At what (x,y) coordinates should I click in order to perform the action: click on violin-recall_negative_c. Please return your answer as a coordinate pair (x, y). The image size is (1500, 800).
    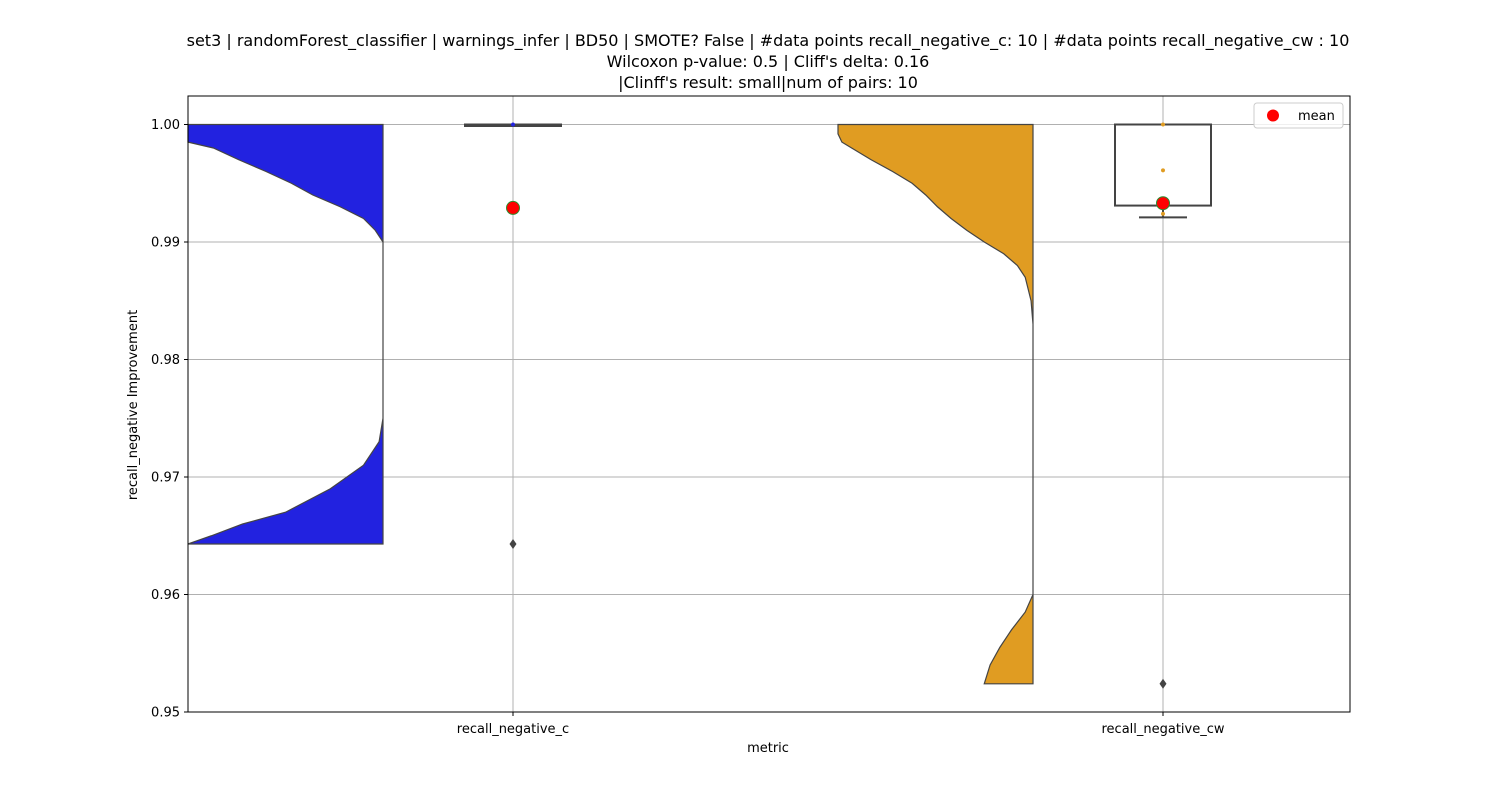
    Looking at the image, I should click on (285, 334).